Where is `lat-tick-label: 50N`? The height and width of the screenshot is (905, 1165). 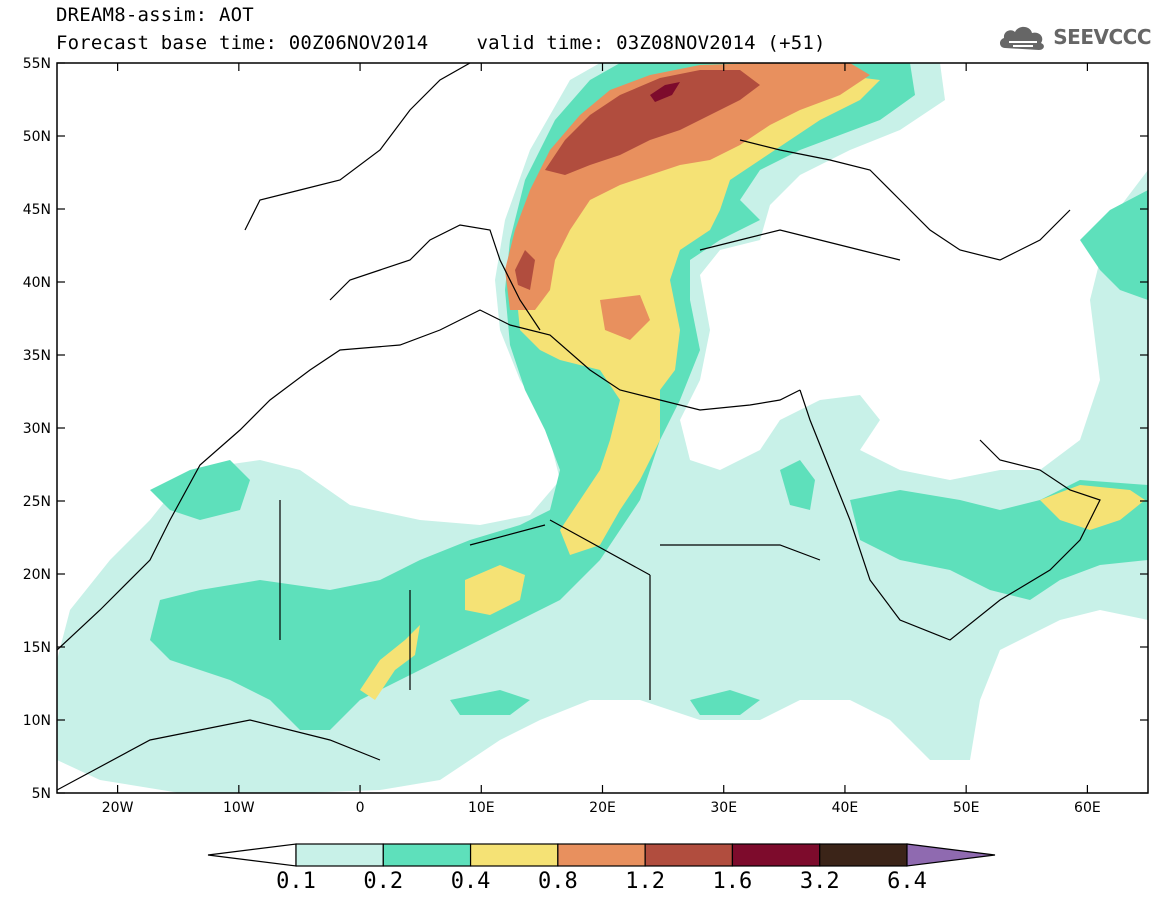
lat-tick-label: 50N is located at coordinates (37, 137).